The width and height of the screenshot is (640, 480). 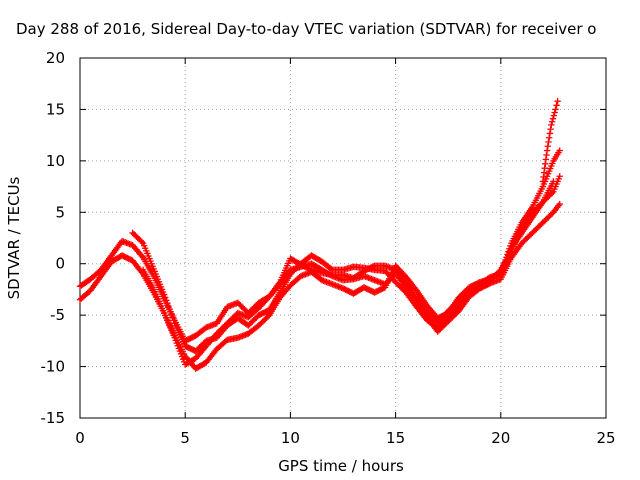 I want to click on y-tick-label: 20, so click(x=55, y=58).